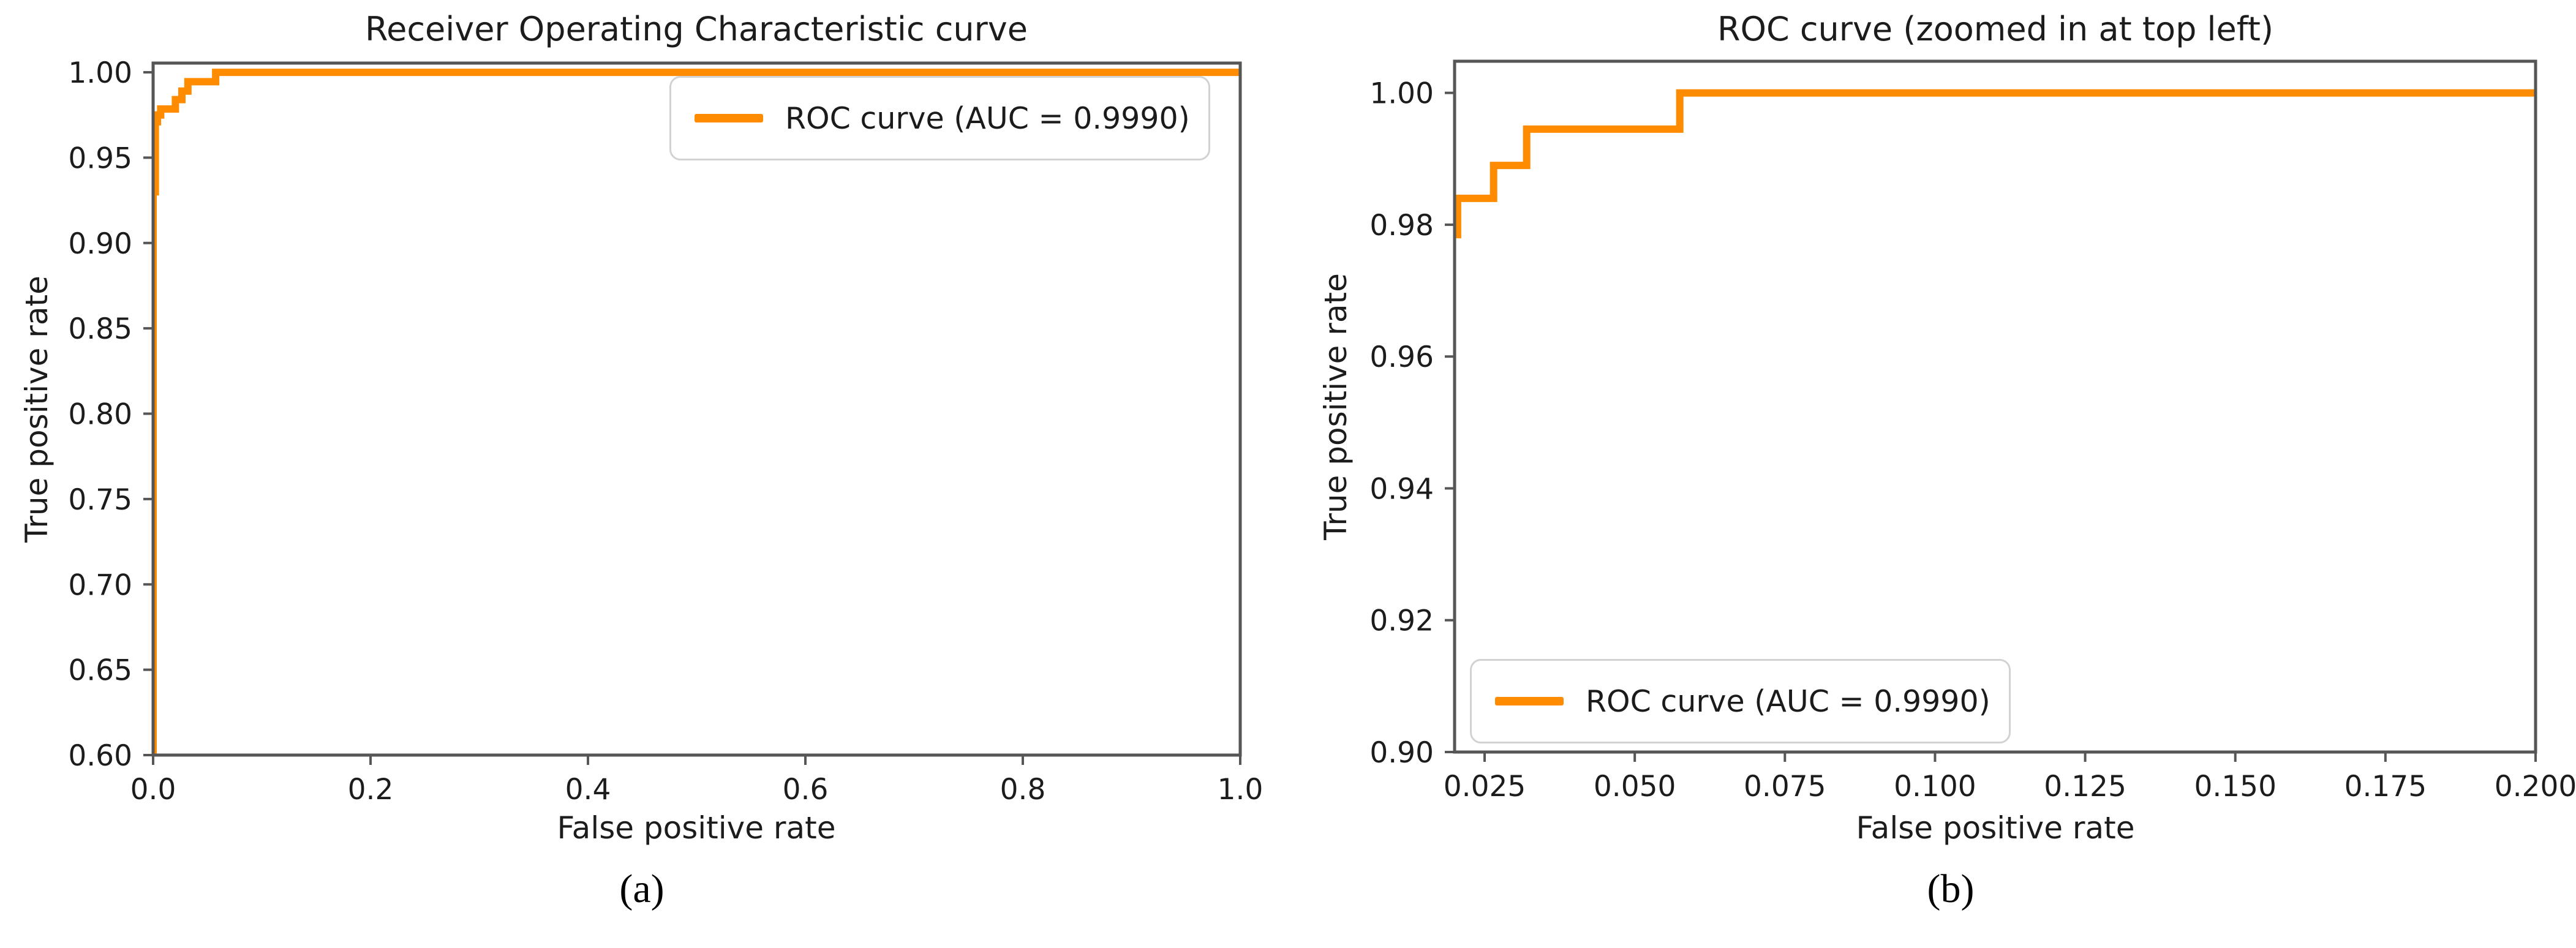 This screenshot has width=2576, height=948. Describe the element at coordinates (100, 671) in the screenshot. I see `y-tick-label: 0.65` at that location.